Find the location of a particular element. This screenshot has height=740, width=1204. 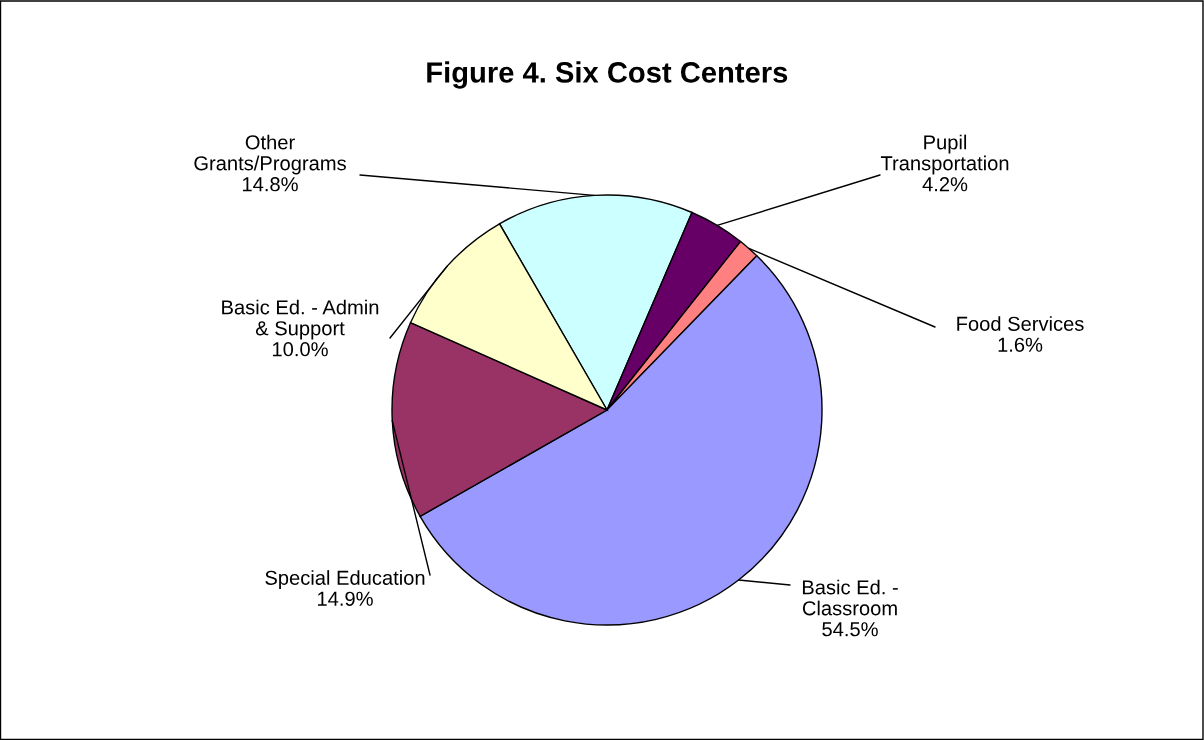

slice-label: Basic Ed. - Admin & Support is located at coordinates (300, 319).